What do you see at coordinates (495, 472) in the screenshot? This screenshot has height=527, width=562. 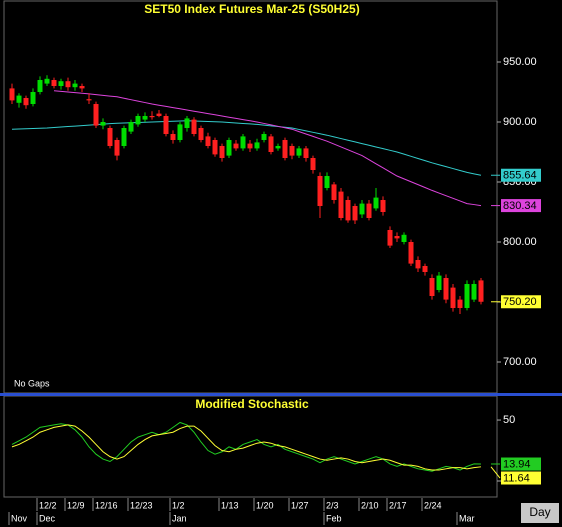 I see `last-value-pointer` at bounding box center [495, 472].